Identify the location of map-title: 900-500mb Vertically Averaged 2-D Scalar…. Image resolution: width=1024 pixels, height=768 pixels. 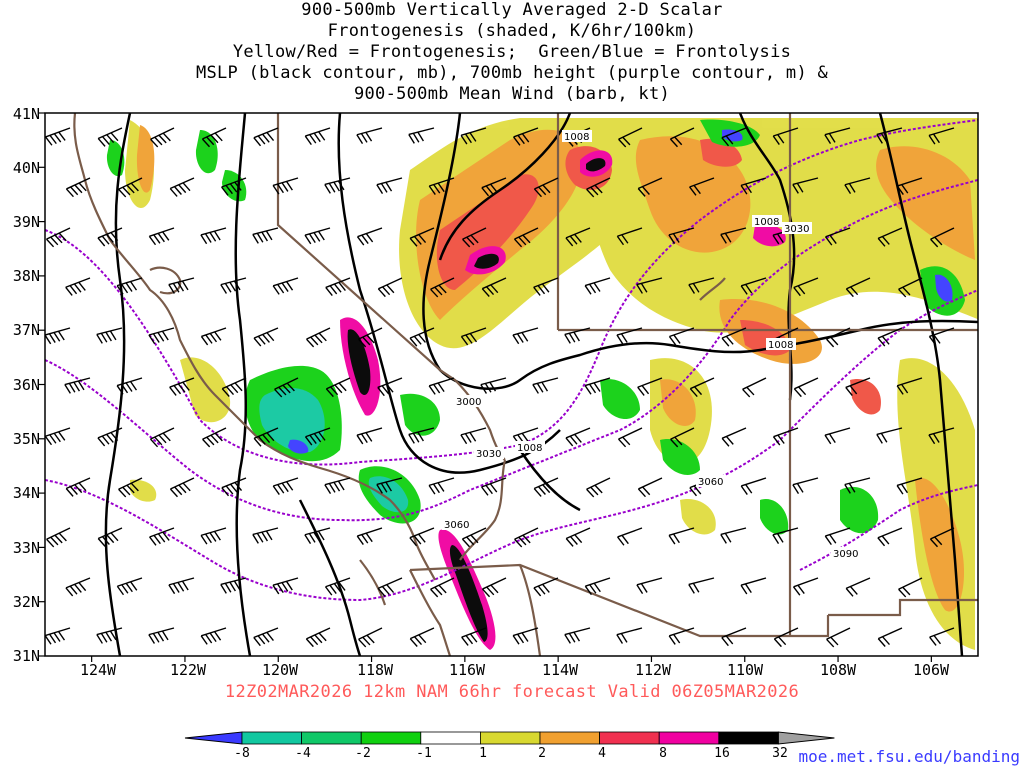
(512, 52).